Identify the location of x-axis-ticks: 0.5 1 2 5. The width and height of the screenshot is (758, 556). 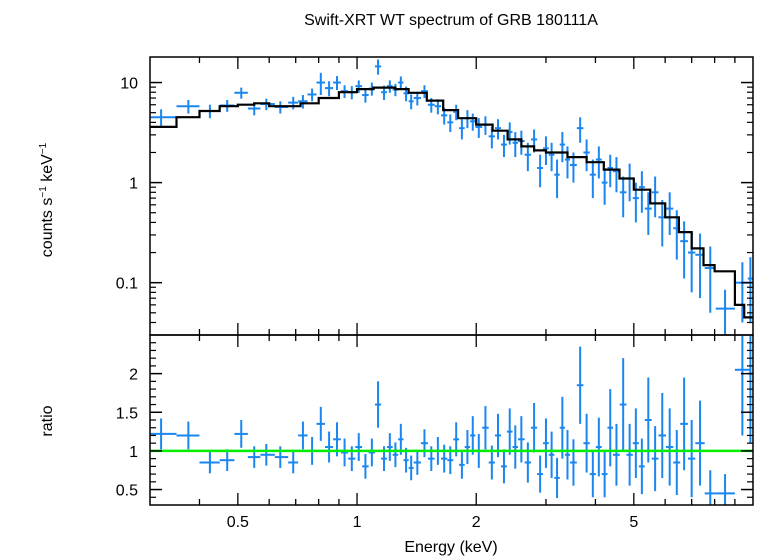
(433, 522).